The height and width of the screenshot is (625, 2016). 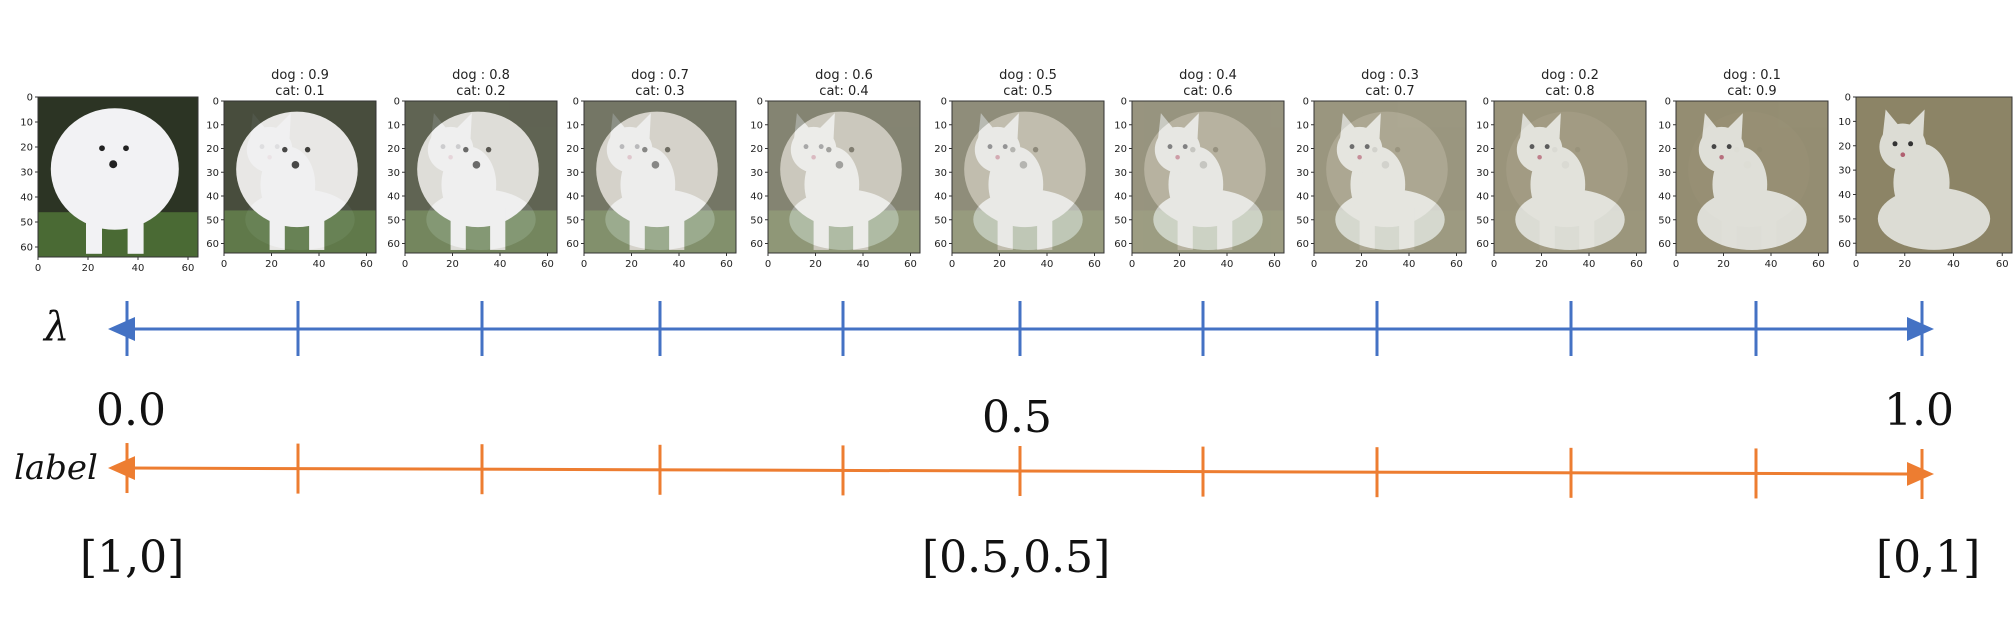 I want to click on label-value-end: [0,1], so click(x=1928, y=557).